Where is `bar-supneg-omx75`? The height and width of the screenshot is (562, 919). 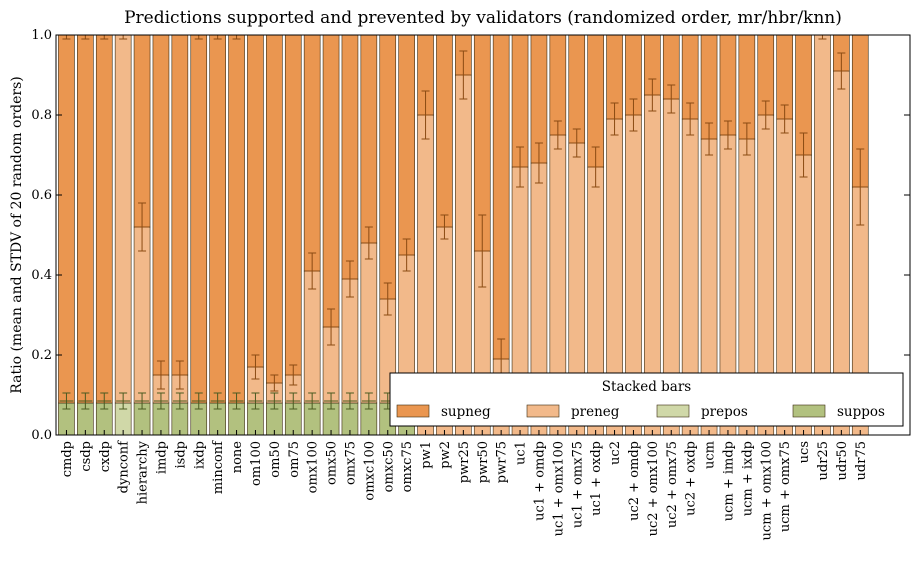
bar-supneg-omx75 is located at coordinates (350, 157).